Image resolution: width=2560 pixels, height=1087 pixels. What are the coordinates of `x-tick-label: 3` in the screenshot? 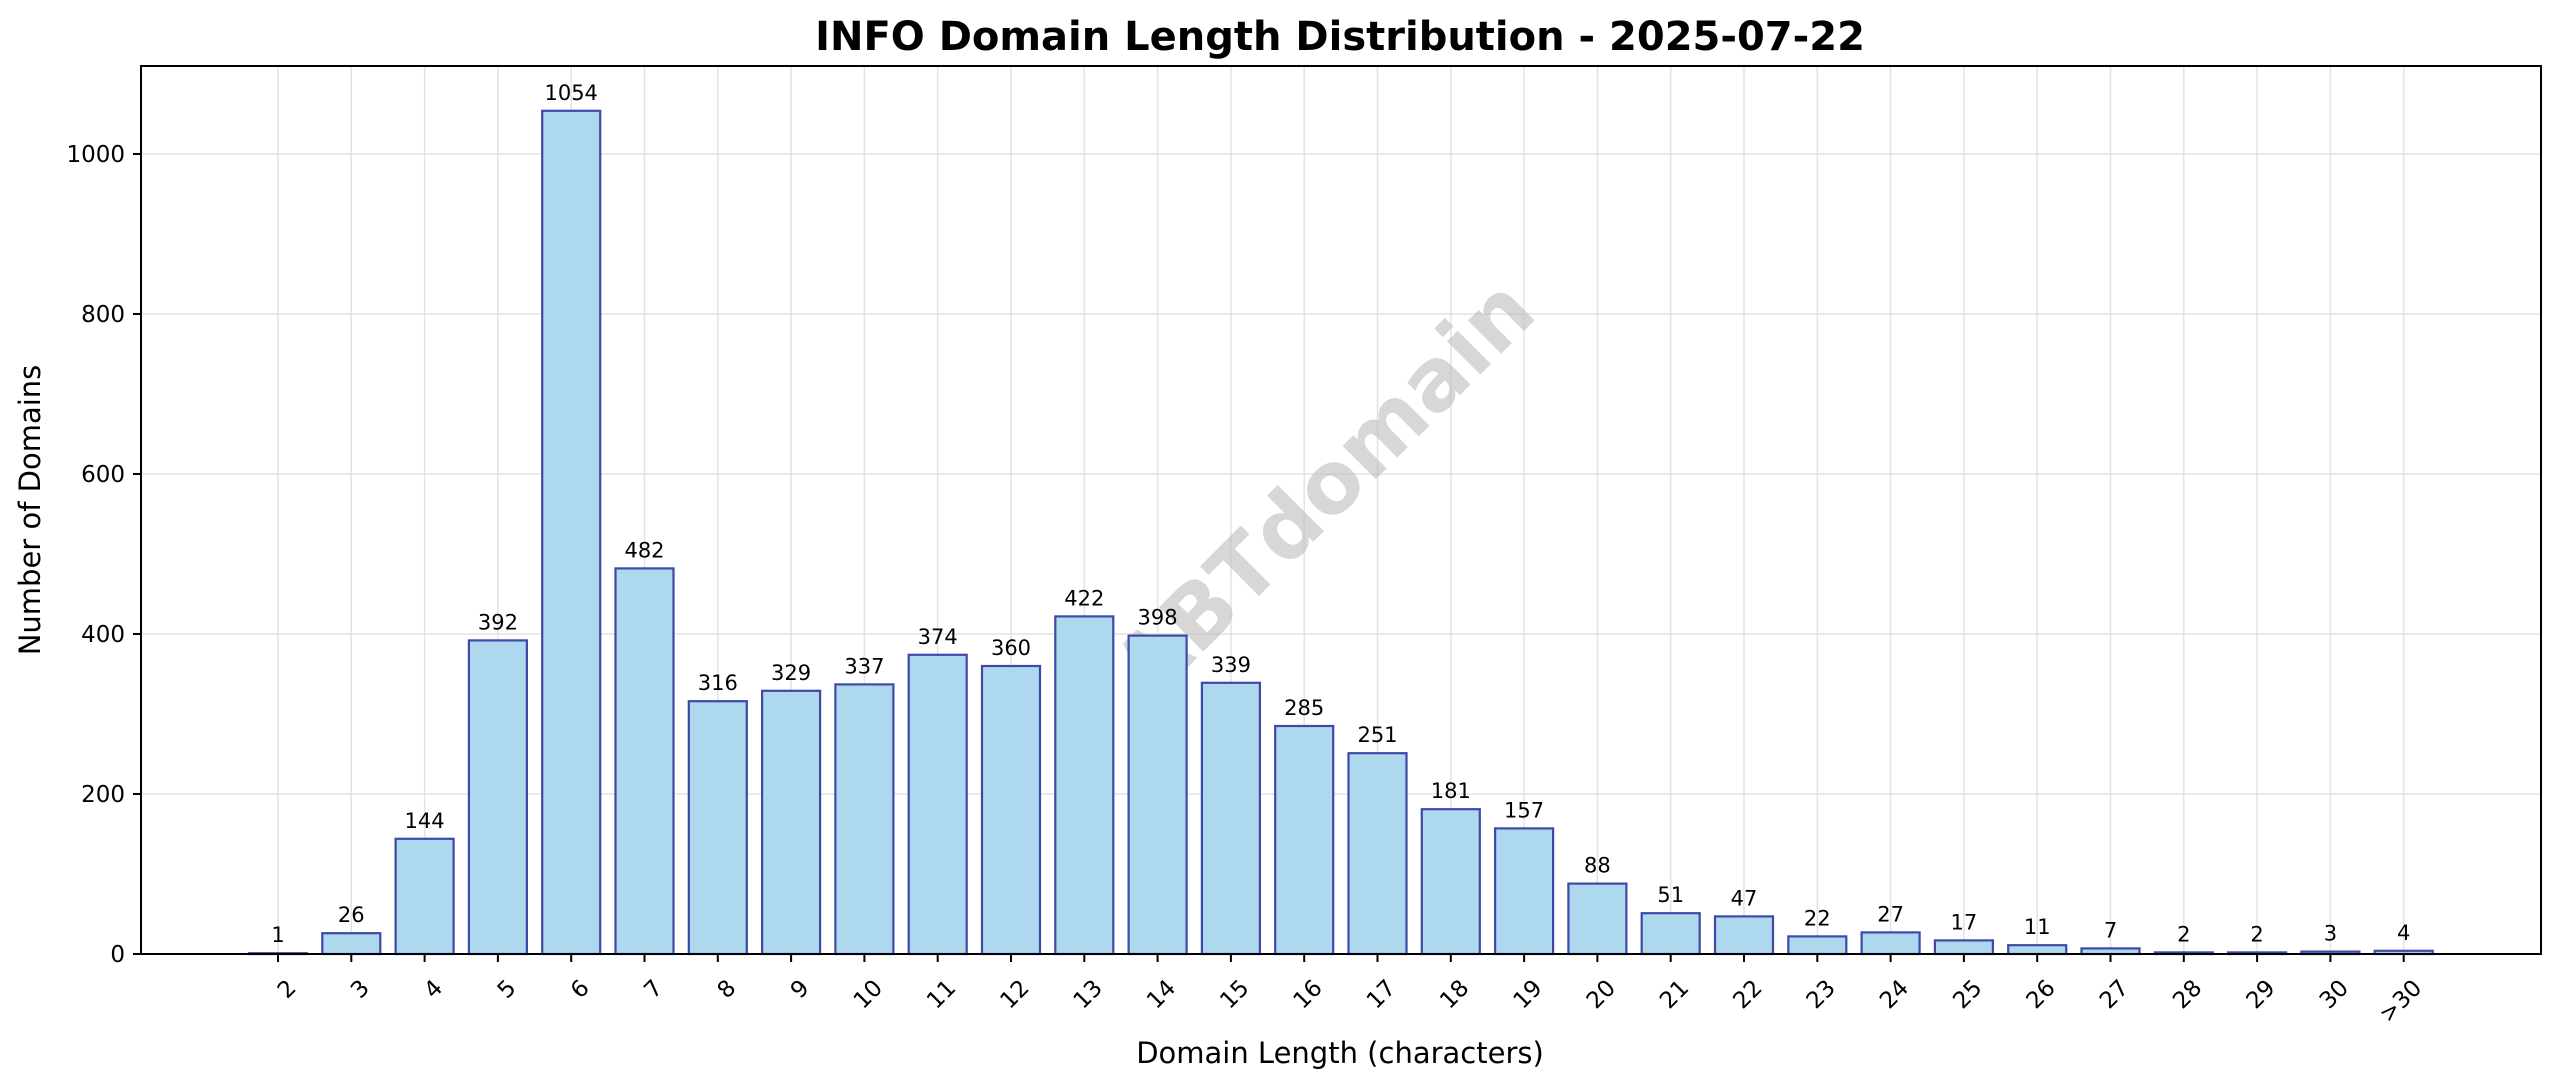 It's located at (360, 989).